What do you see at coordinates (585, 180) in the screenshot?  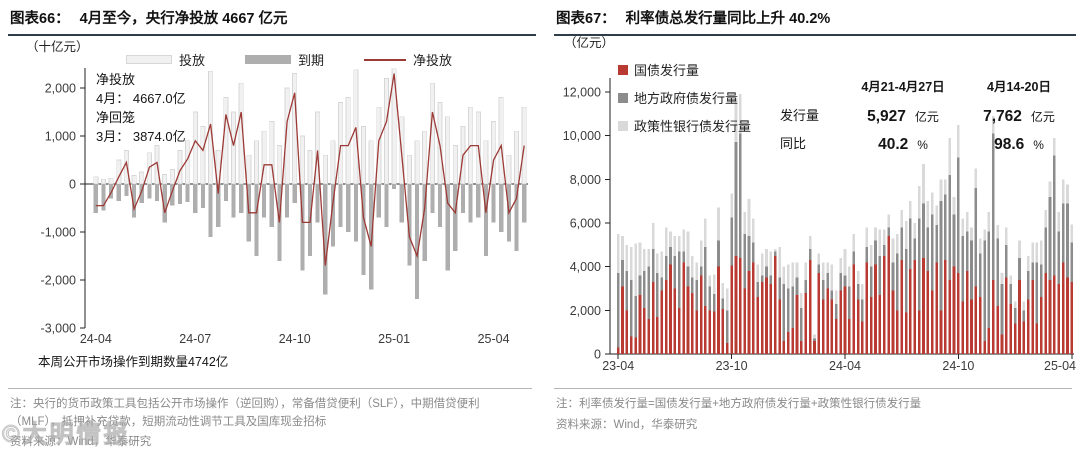 I see `svg-text: 8,000` at bounding box center [585, 180].